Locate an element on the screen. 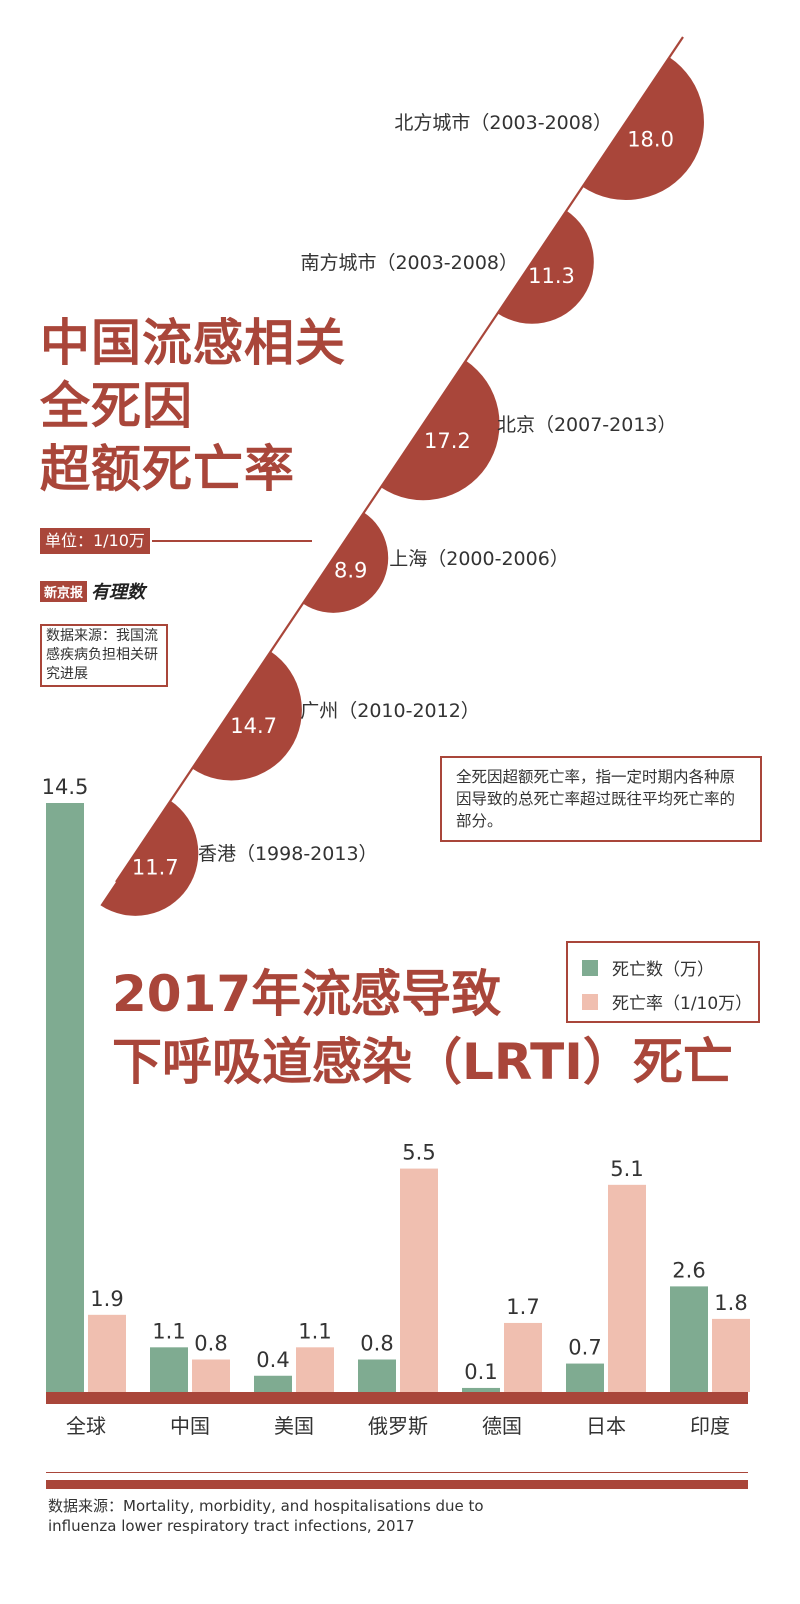 The width and height of the screenshot is (800, 1604). bar-value-label: 1.8 is located at coordinates (730, 1303).